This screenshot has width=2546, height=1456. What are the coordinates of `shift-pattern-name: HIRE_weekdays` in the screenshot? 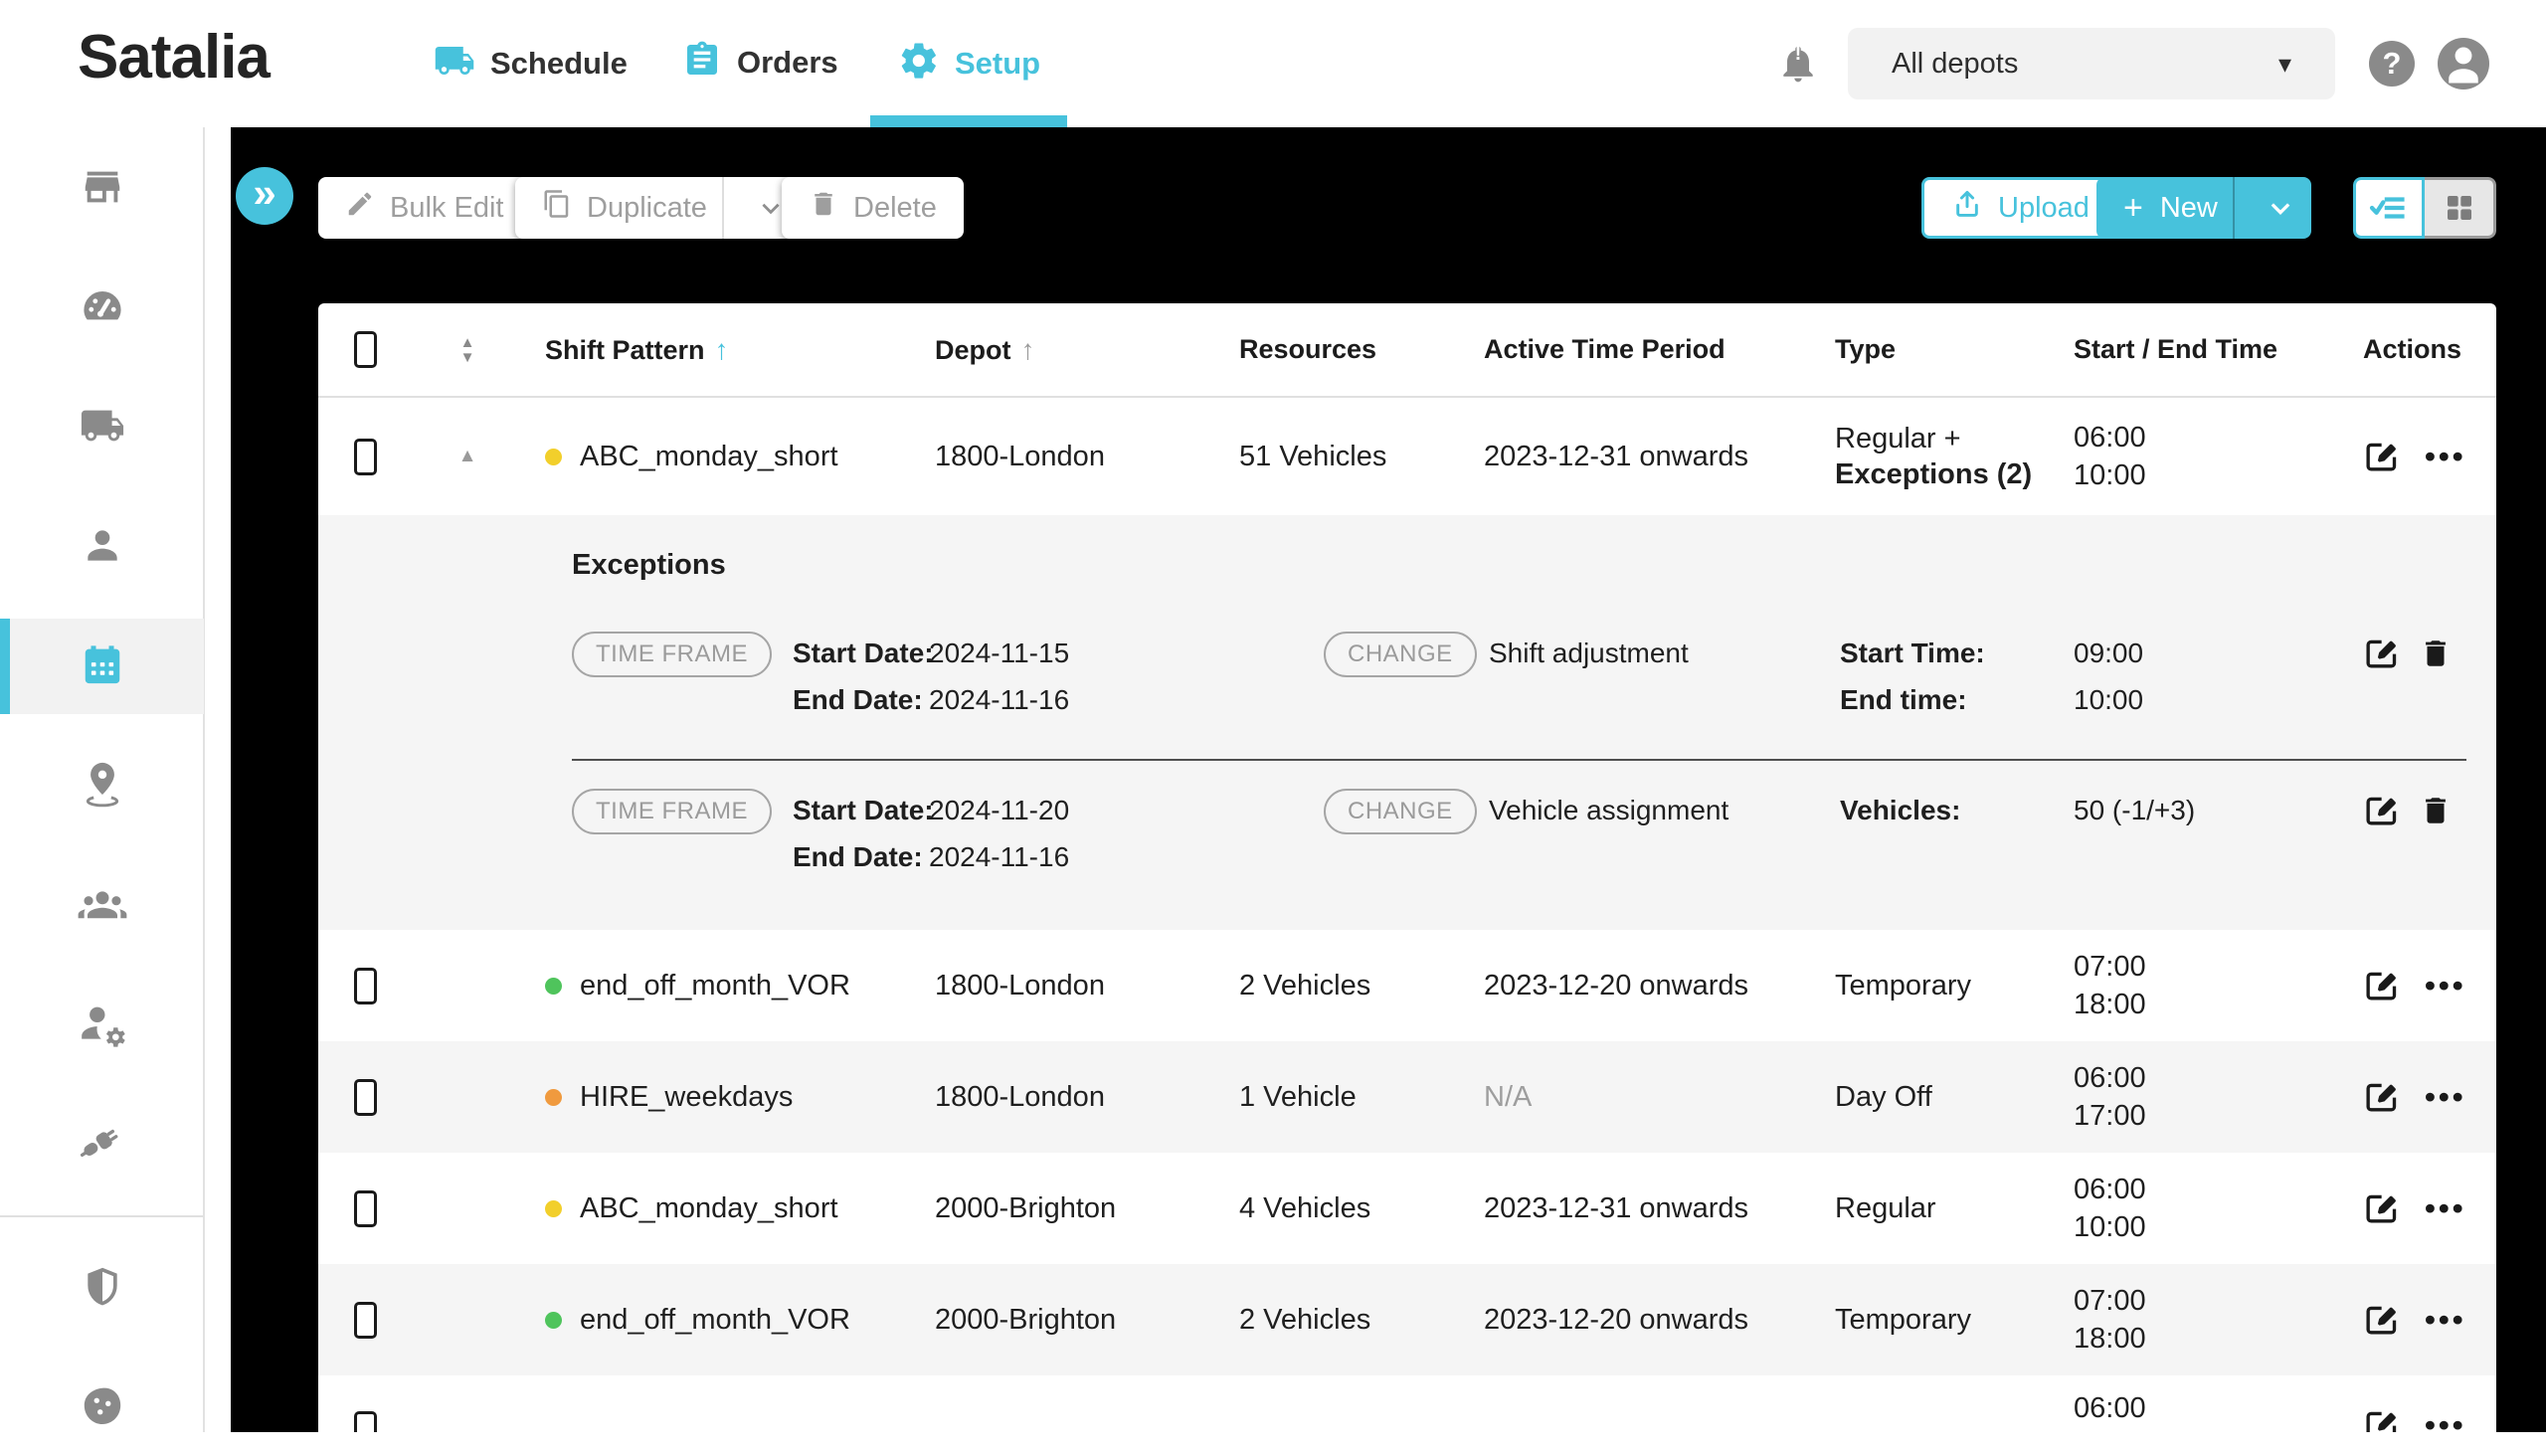 It's located at (687, 1096).